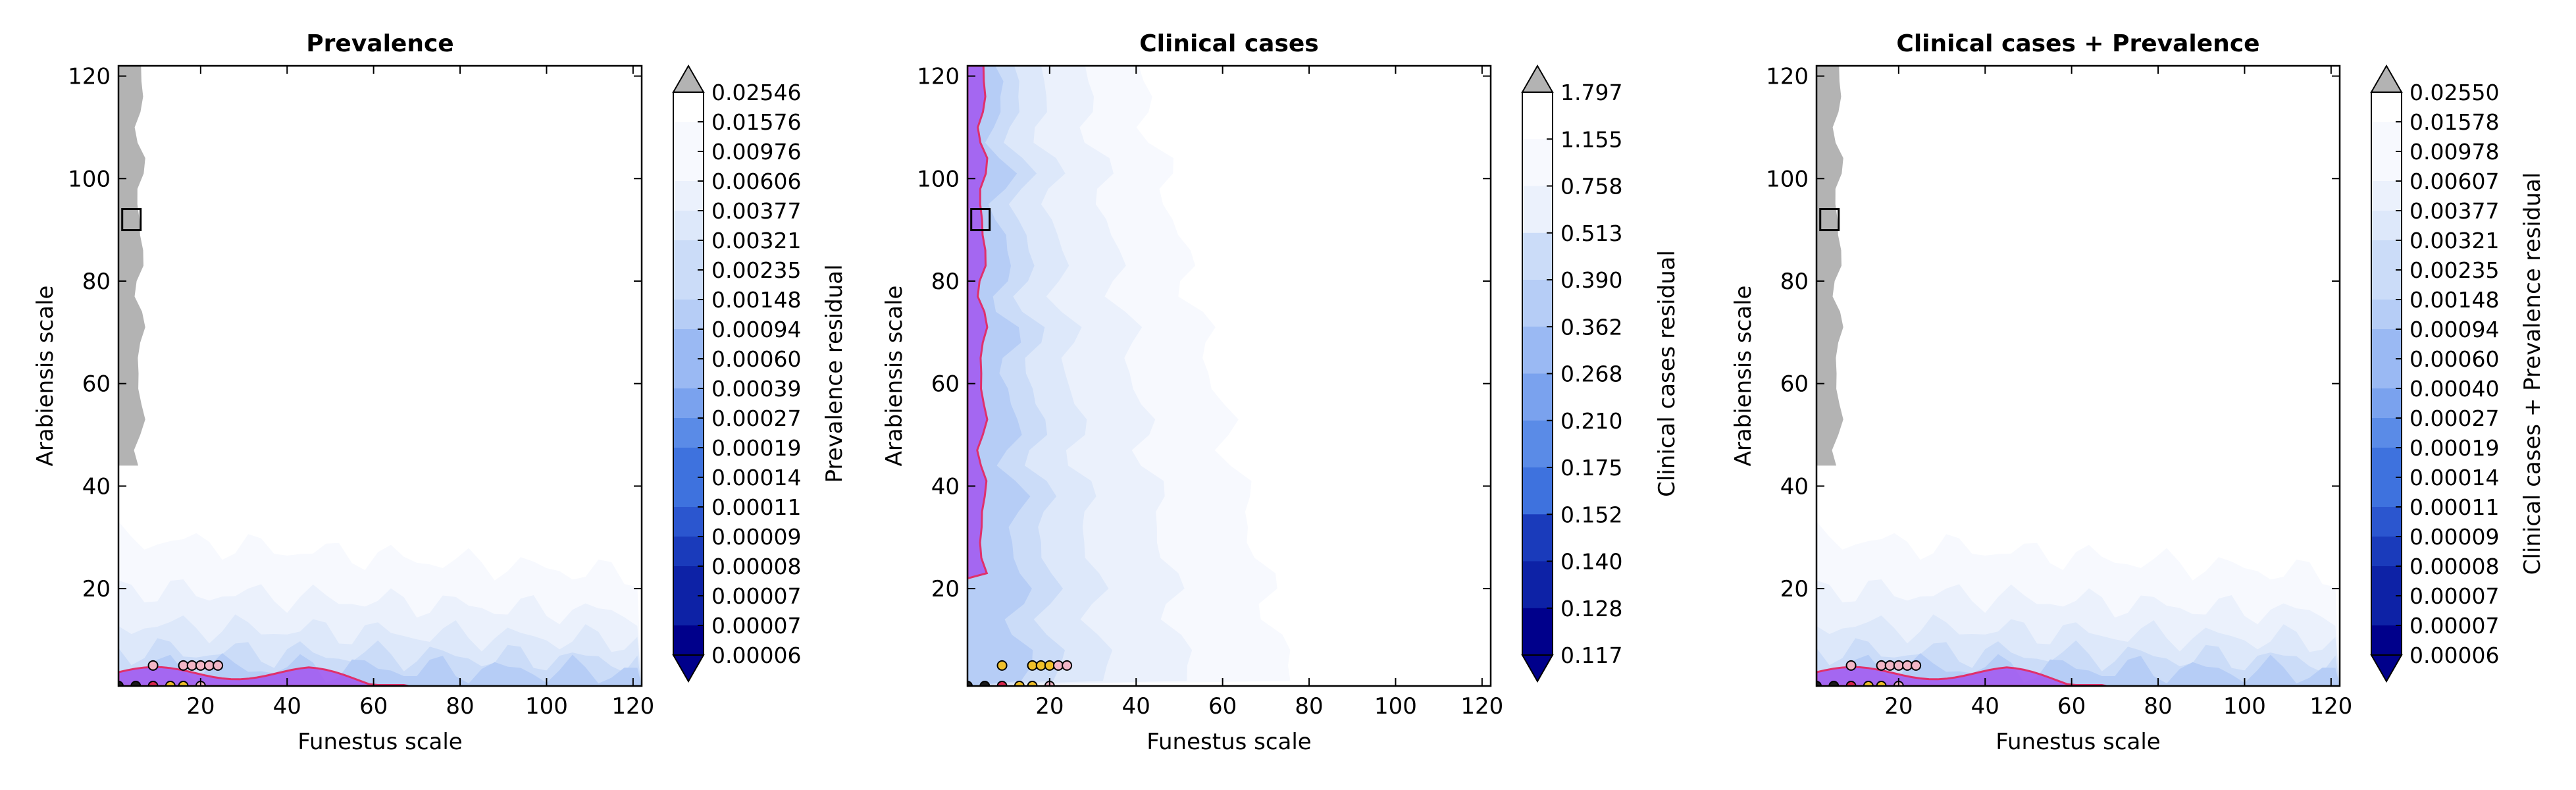 The height and width of the screenshot is (790, 2576). I want to click on x-tick-label: 120, so click(632, 707).